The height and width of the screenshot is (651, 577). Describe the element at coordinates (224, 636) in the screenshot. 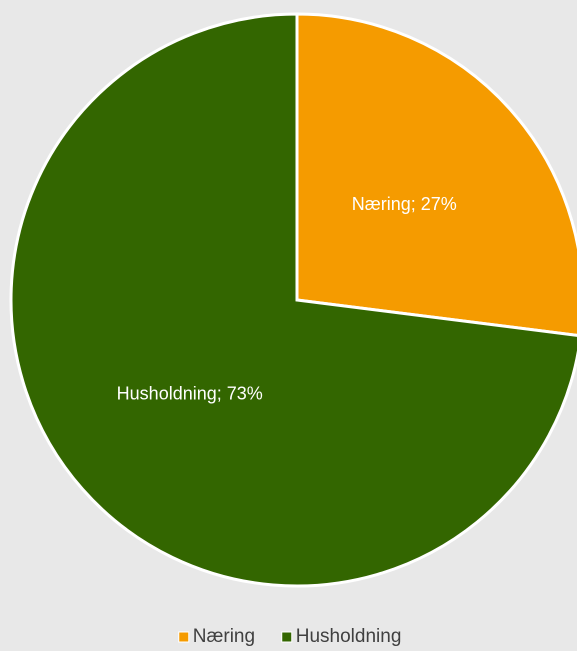

I see `legend-label: Næring` at that location.